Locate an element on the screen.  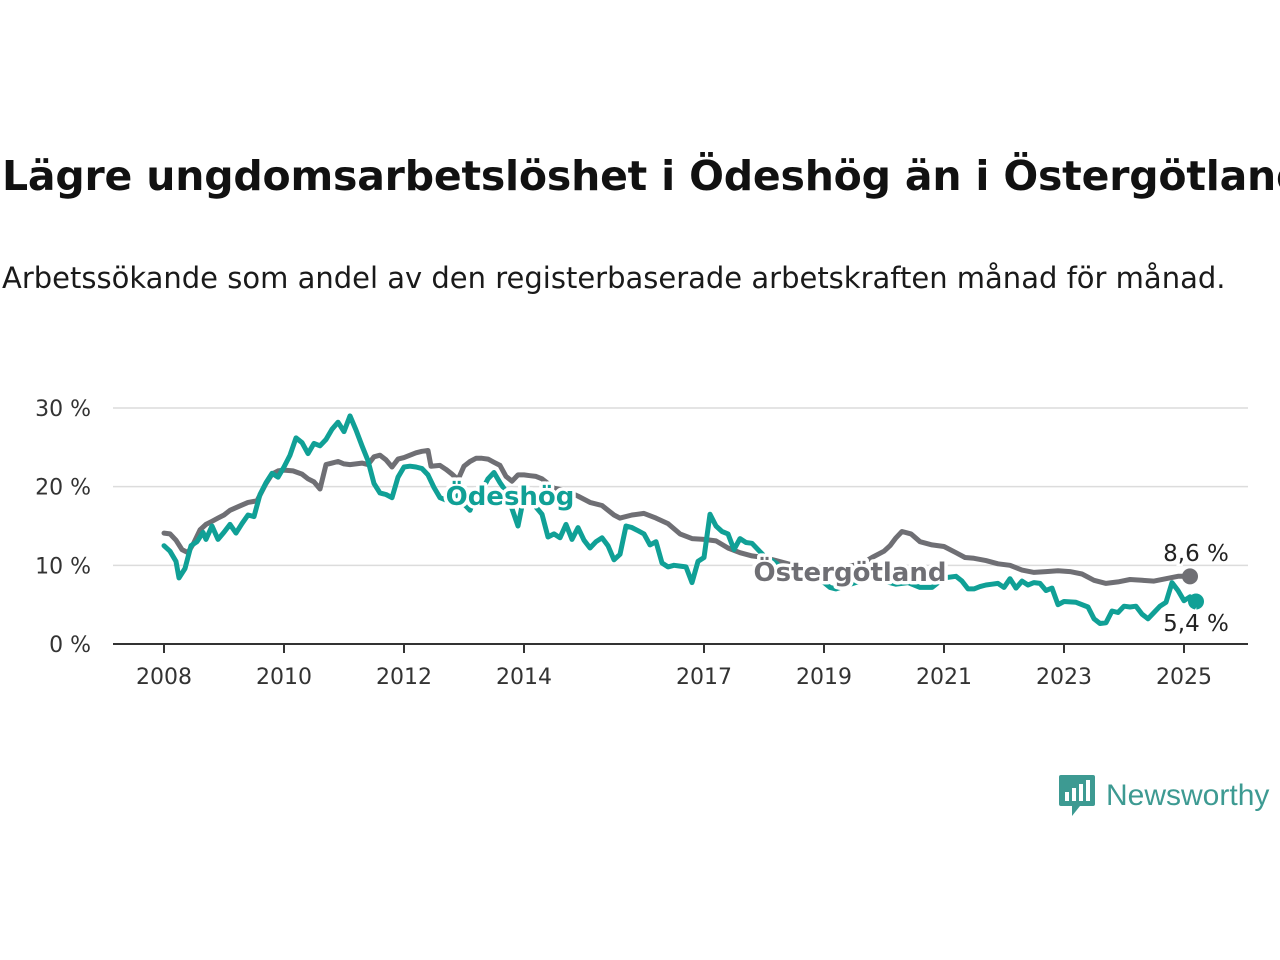
x-tick-label: 2012 is located at coordinates (404, 677).